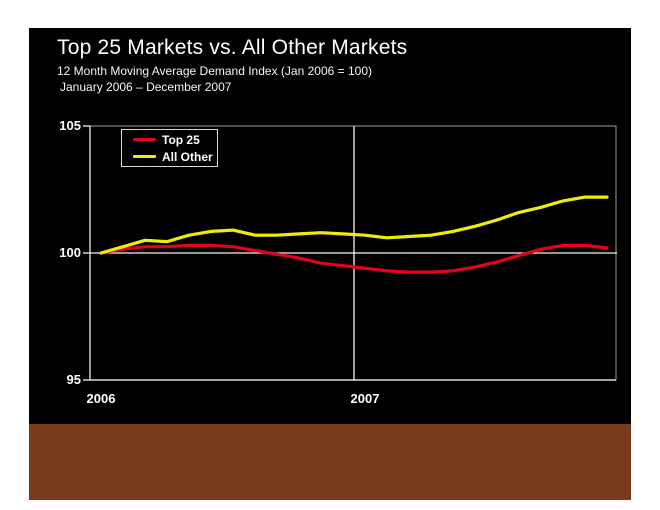 The image size is (660, 510). I want to click on y-axis-label-100: 100, so click(70, 252).